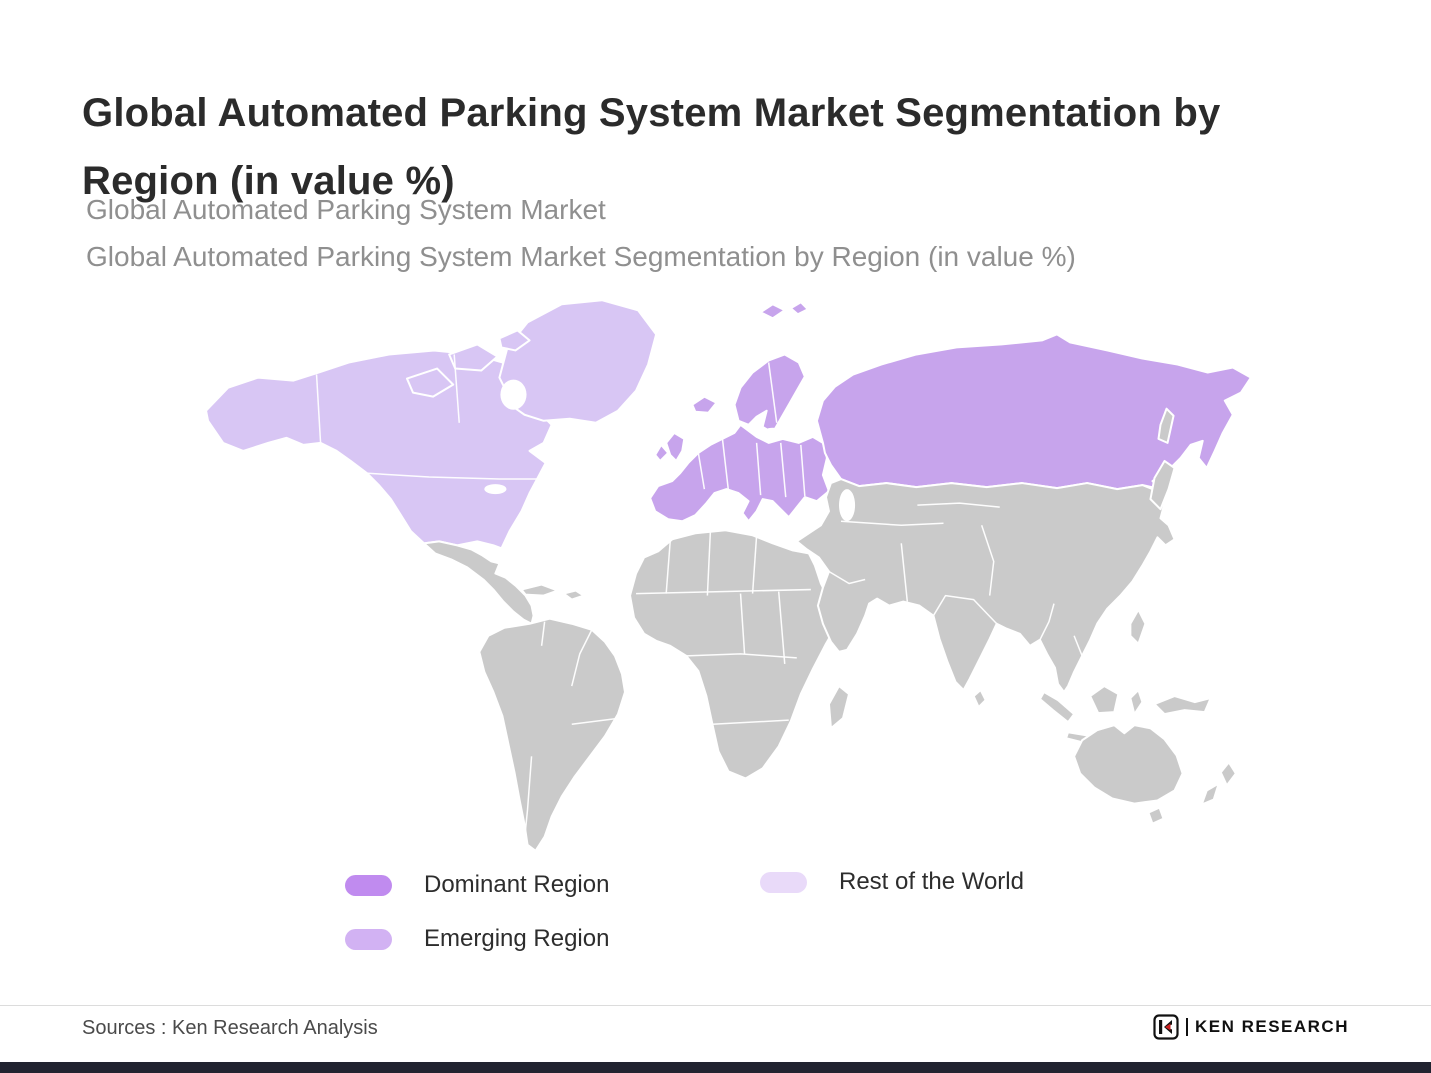 The height and width of the screenshot is (1073, 1431). I want to click on legend-label-rest-of-world: Rest of the World, so click(931, 881).